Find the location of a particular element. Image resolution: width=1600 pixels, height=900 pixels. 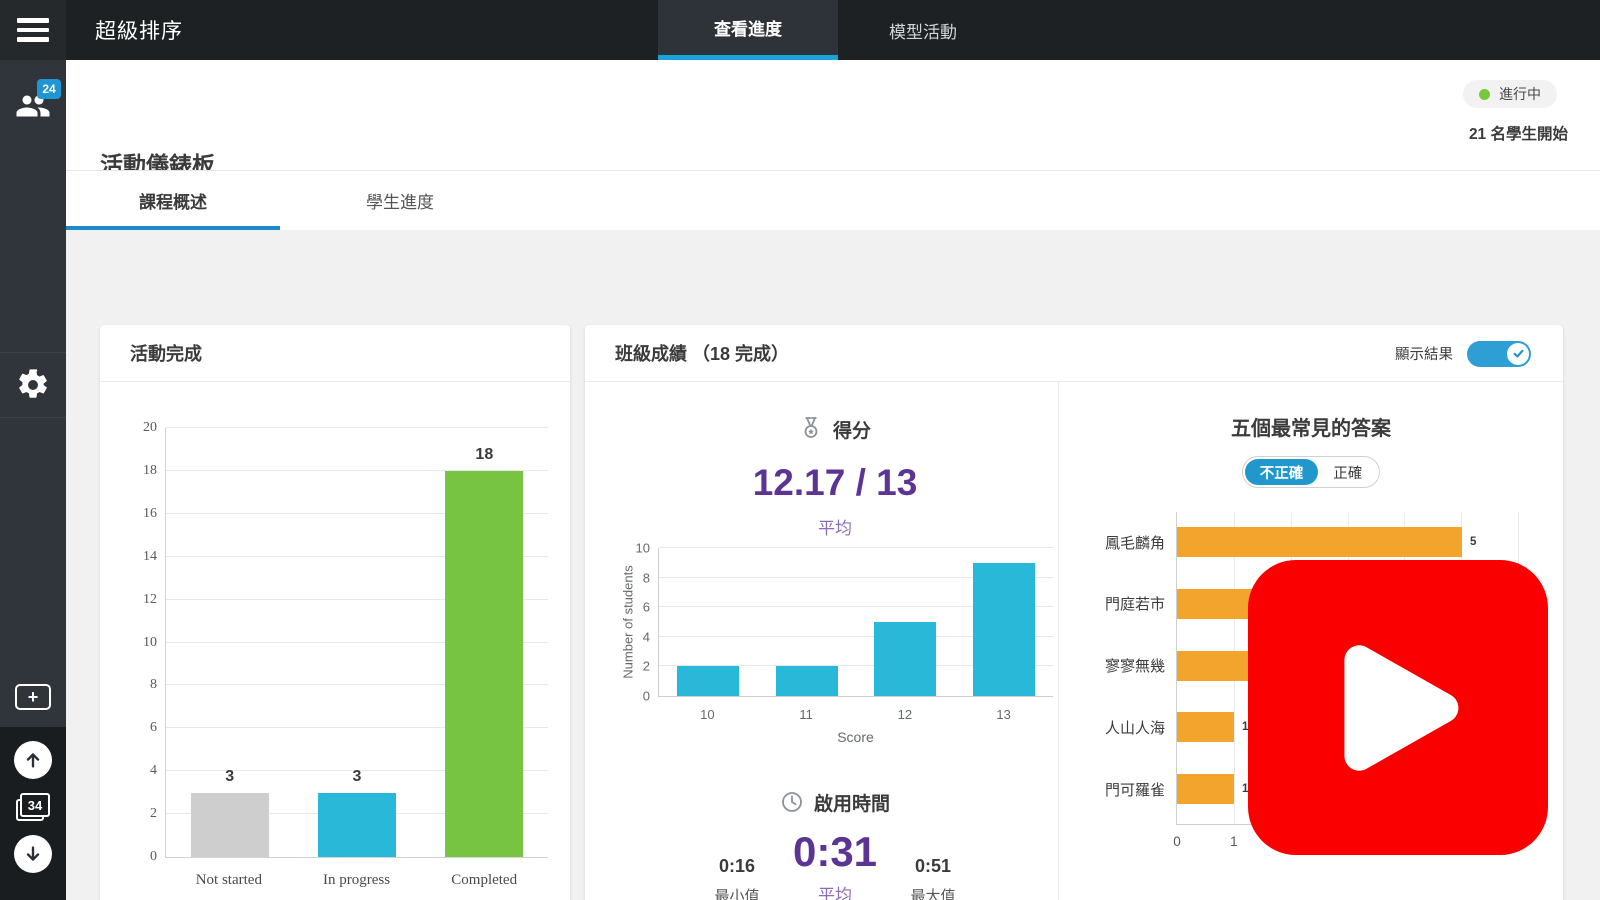

bars-group: 鳳毛麟角5門庭若市2寥寥無幾人山人海1門可羅雀1 is located at coordinates (1341, 665).